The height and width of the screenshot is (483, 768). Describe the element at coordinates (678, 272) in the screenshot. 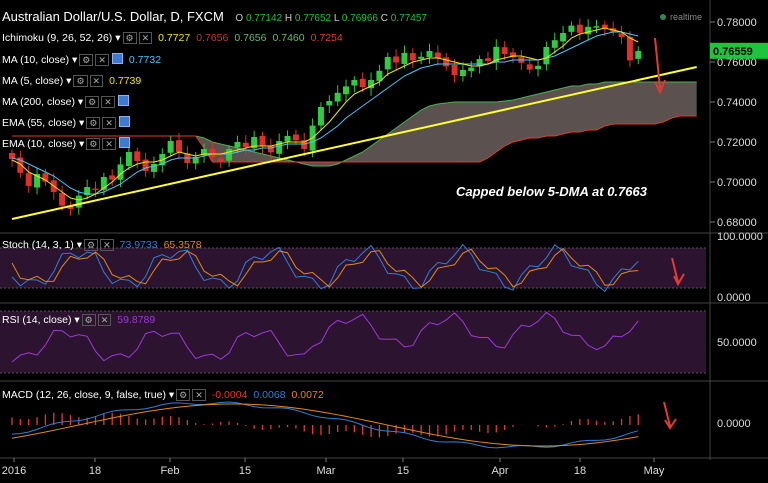

I see `stoch-down-arrow-icon` at that location.